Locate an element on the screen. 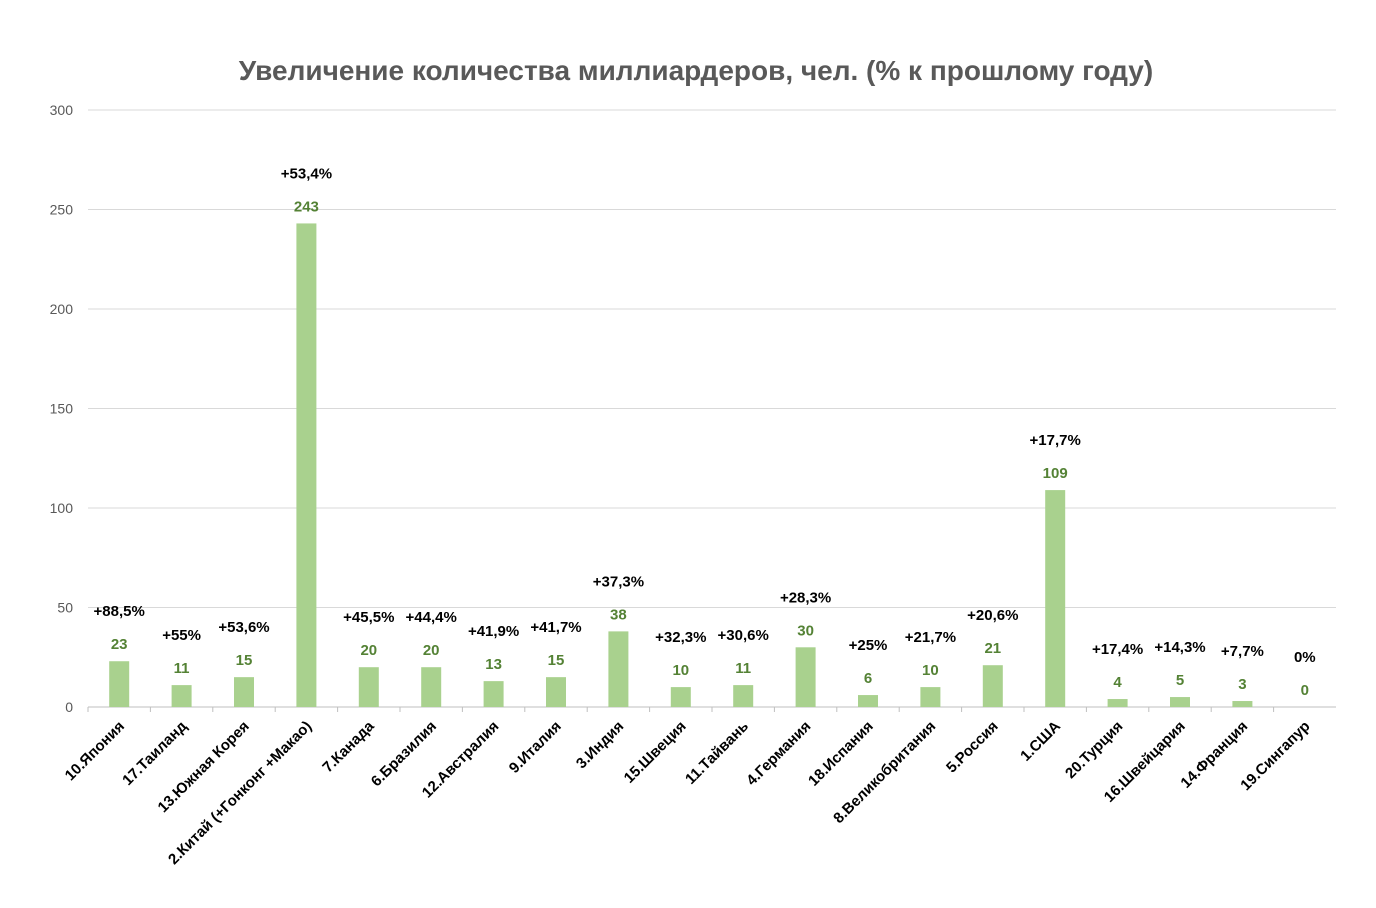  x-tick-label: 8.Великобритания is located at coordinates (884, 772).